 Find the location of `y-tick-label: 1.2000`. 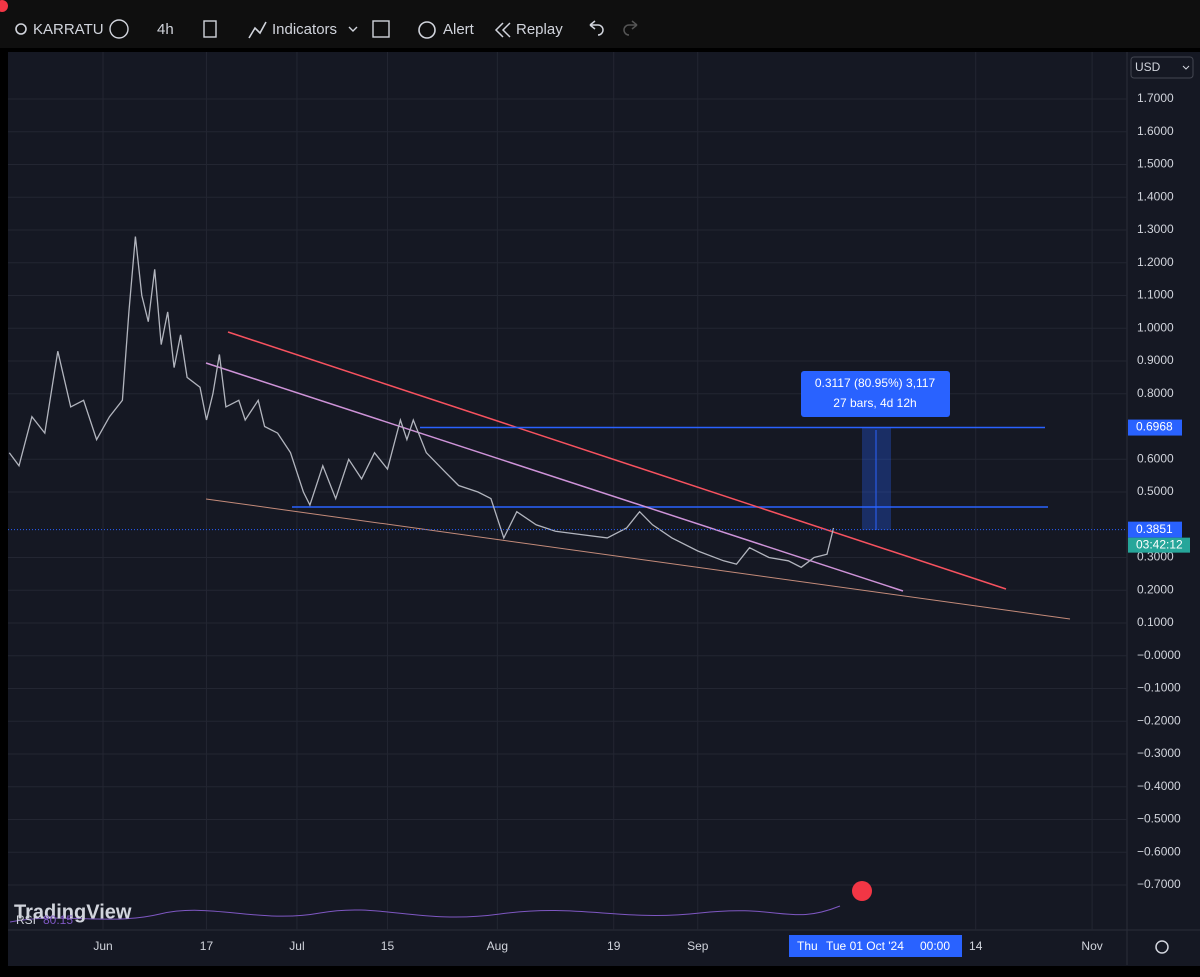

y-tick-label: 1.2000 is located at coordinates (1155, 262).